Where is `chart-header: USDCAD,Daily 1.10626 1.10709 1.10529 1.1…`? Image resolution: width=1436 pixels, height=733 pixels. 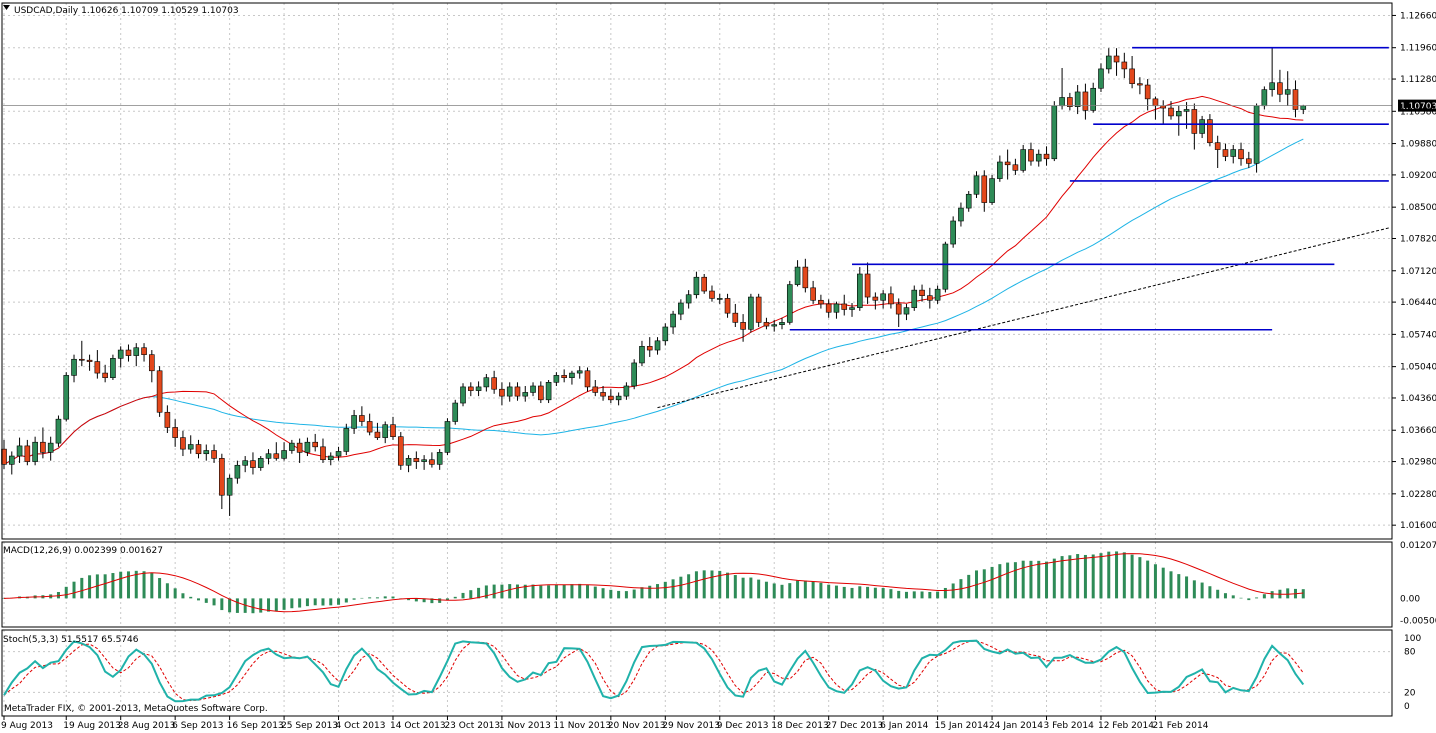 chart-header: USDCAD,Daily 1.10626 1.10709 1.10529 1.1… is located at coordinates (126, 11).